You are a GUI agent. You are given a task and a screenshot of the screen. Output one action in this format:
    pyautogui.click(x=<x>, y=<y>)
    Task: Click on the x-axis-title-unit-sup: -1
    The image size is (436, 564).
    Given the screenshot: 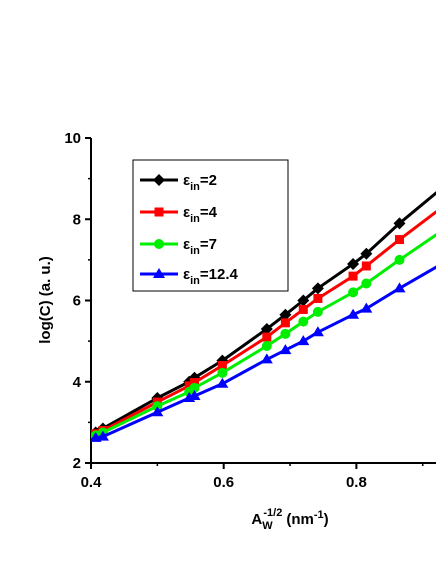 What is the action you would take?
    pyautogui.click(x=319, y=515)
    